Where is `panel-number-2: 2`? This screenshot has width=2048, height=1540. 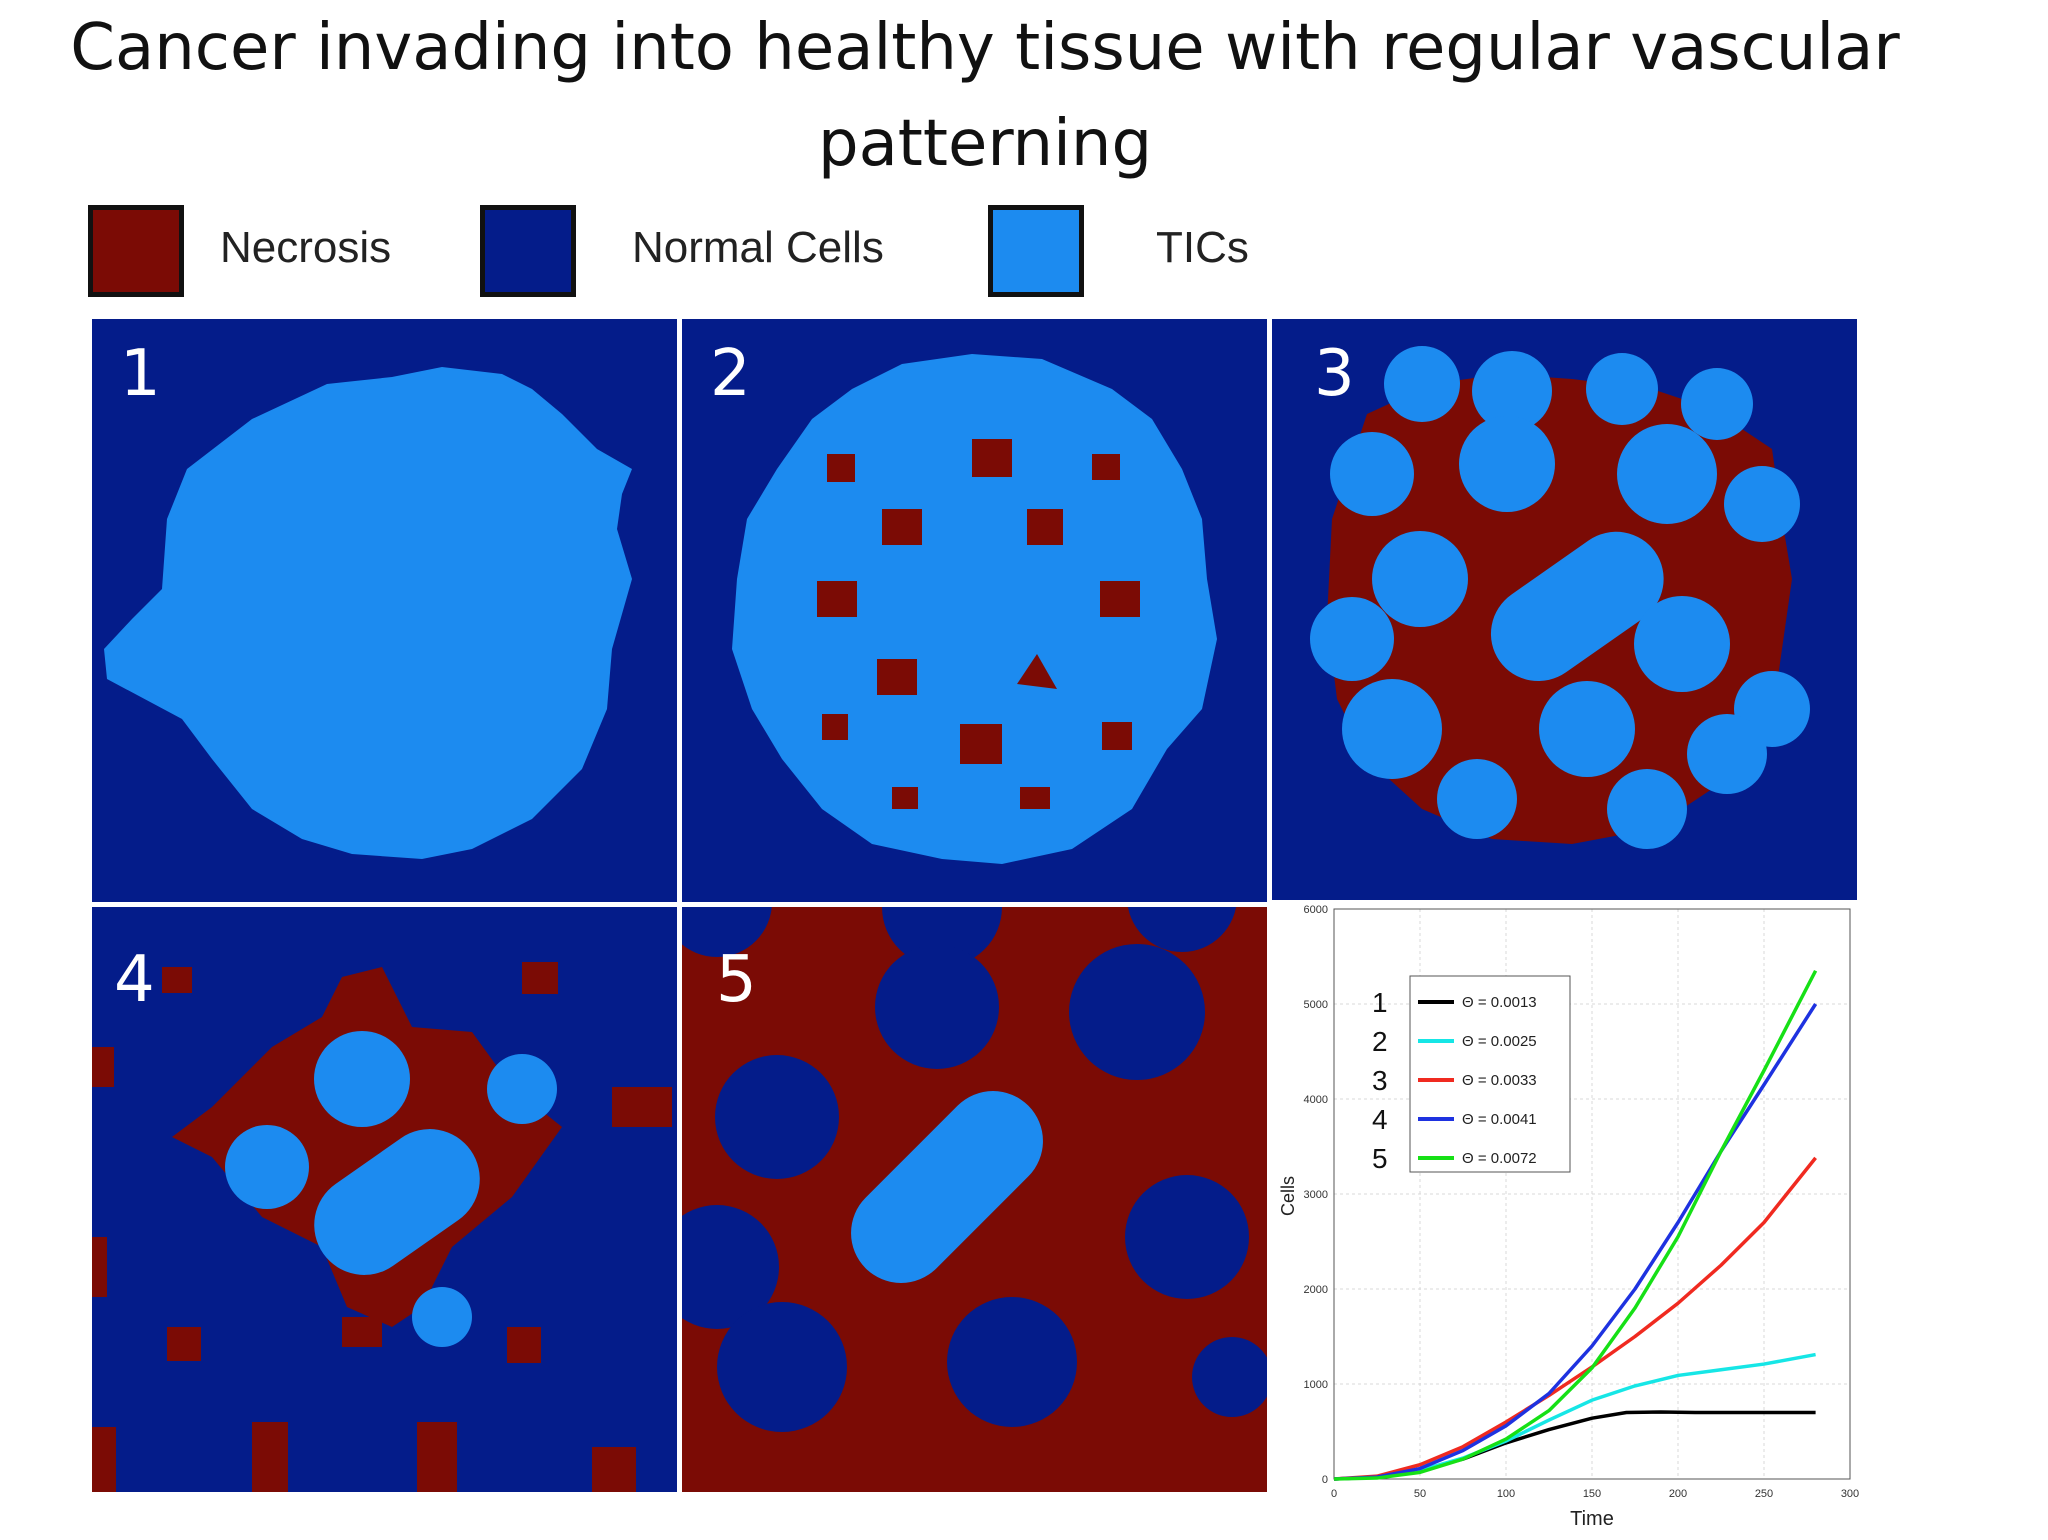
panel-number-2: 2 is located at coordinates (730, 374).